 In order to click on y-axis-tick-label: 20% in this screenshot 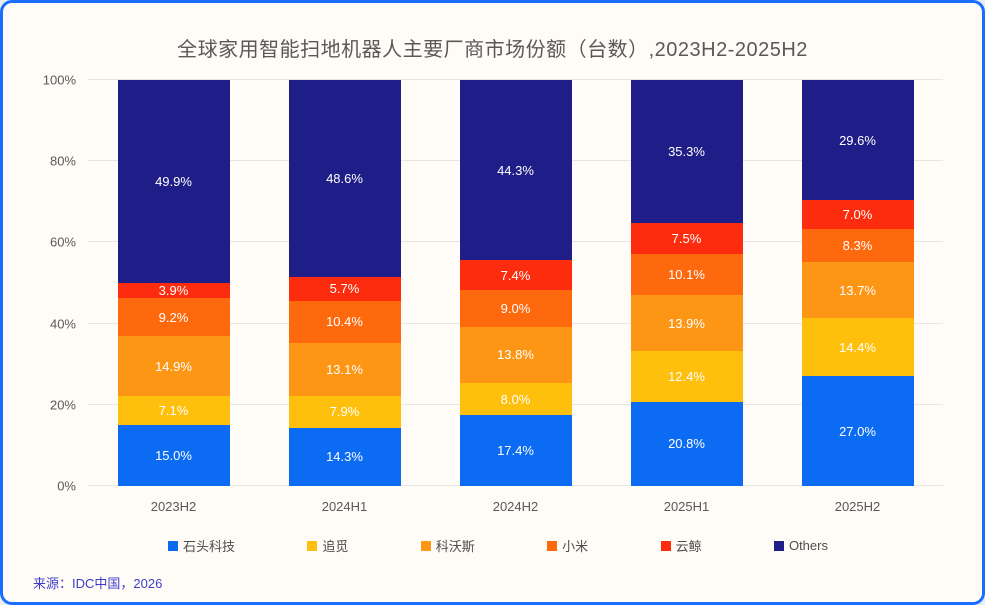, I will do `click(62, 405)`.